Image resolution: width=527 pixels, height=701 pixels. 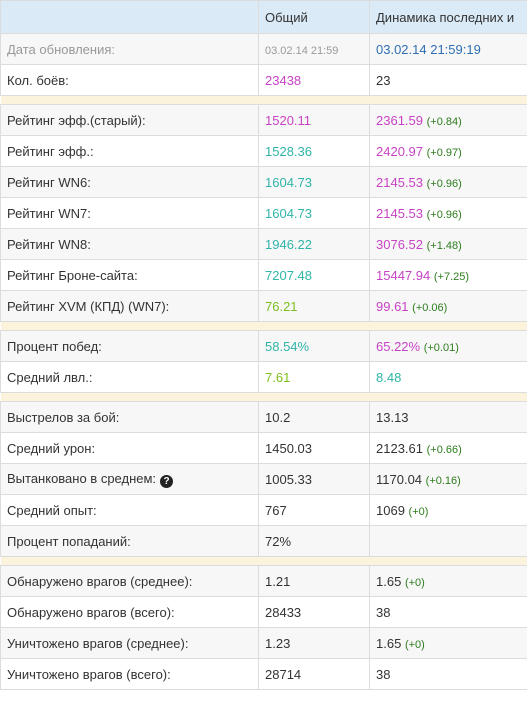 I want to click on spot-avg-dynamics: 1.65, so click(x=389, y=581).